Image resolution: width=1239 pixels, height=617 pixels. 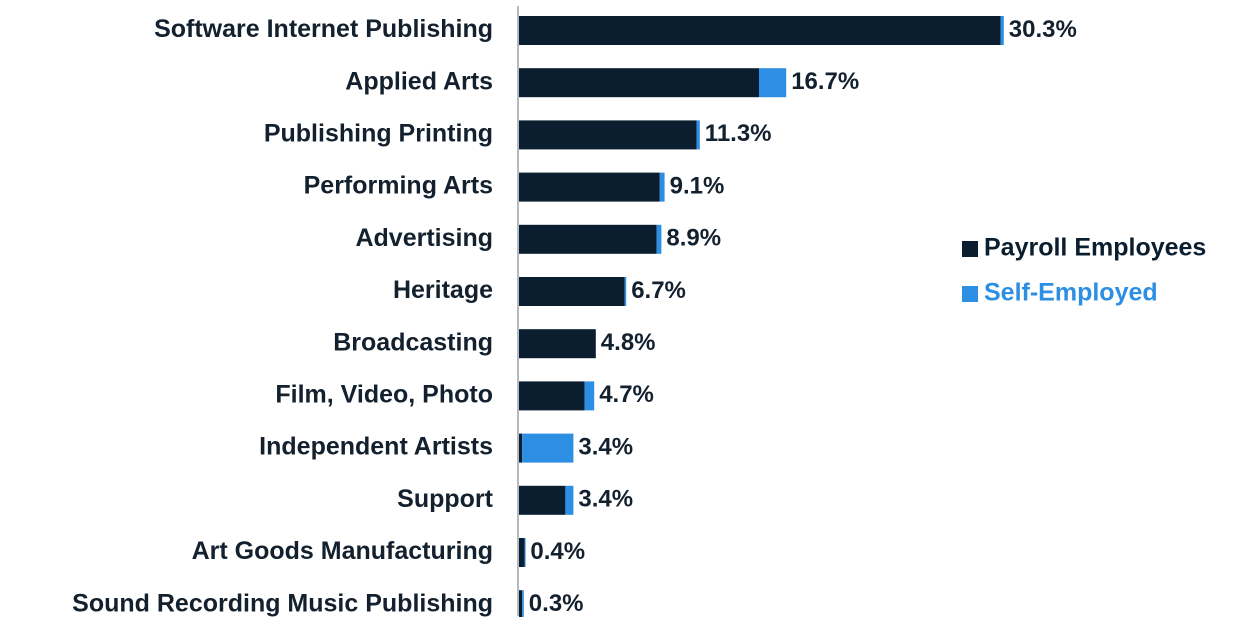 What do you see at coordinates (1043, 29) in the screenshot?
I see `data-label: 30.3%` at bounding box center [1043, 29].